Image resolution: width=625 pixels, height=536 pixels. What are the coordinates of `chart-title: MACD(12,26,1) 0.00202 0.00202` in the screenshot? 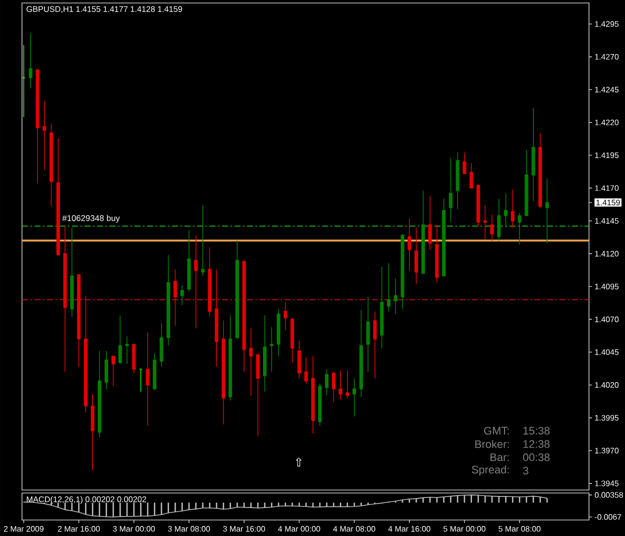 It's located at (86, 500).